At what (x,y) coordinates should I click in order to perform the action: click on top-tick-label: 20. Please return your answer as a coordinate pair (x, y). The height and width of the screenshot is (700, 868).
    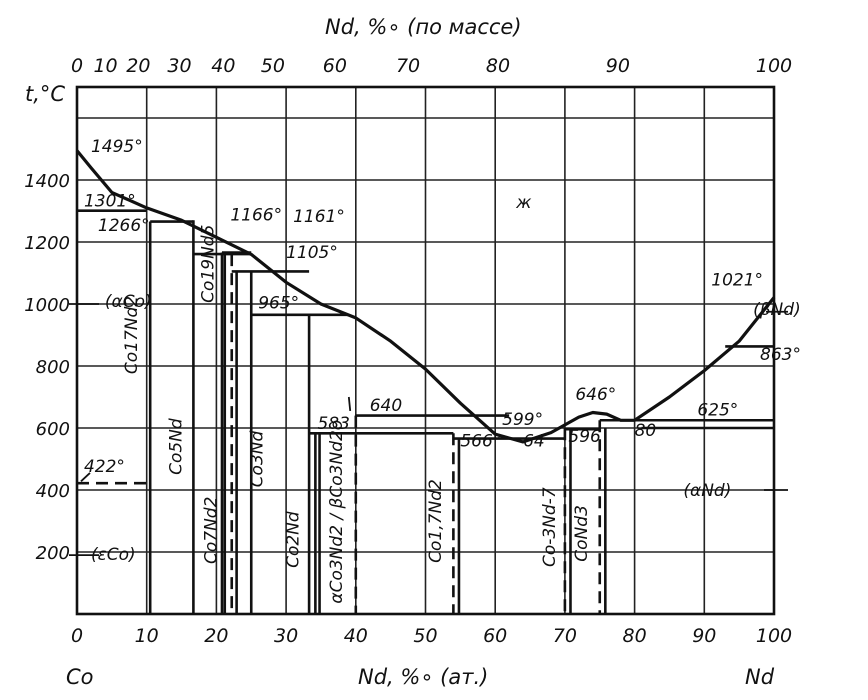
    Looking at the image, I should click on (138, 66).